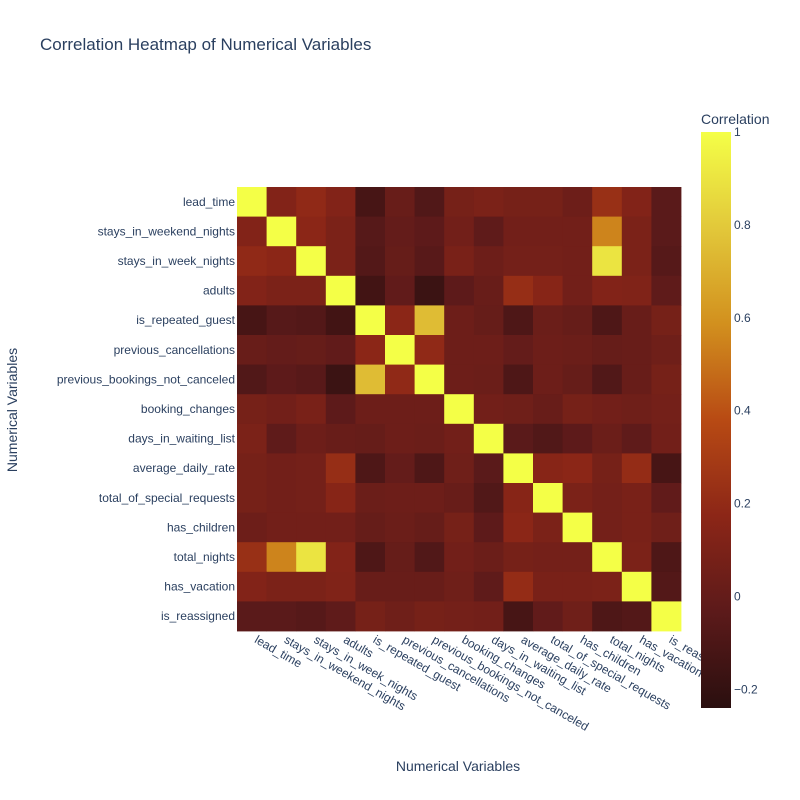  What do you see at coordinates (198, 616) in the screenshot?
I see `y-tick-label: is_reassigned` at bounding box center [198, 616].